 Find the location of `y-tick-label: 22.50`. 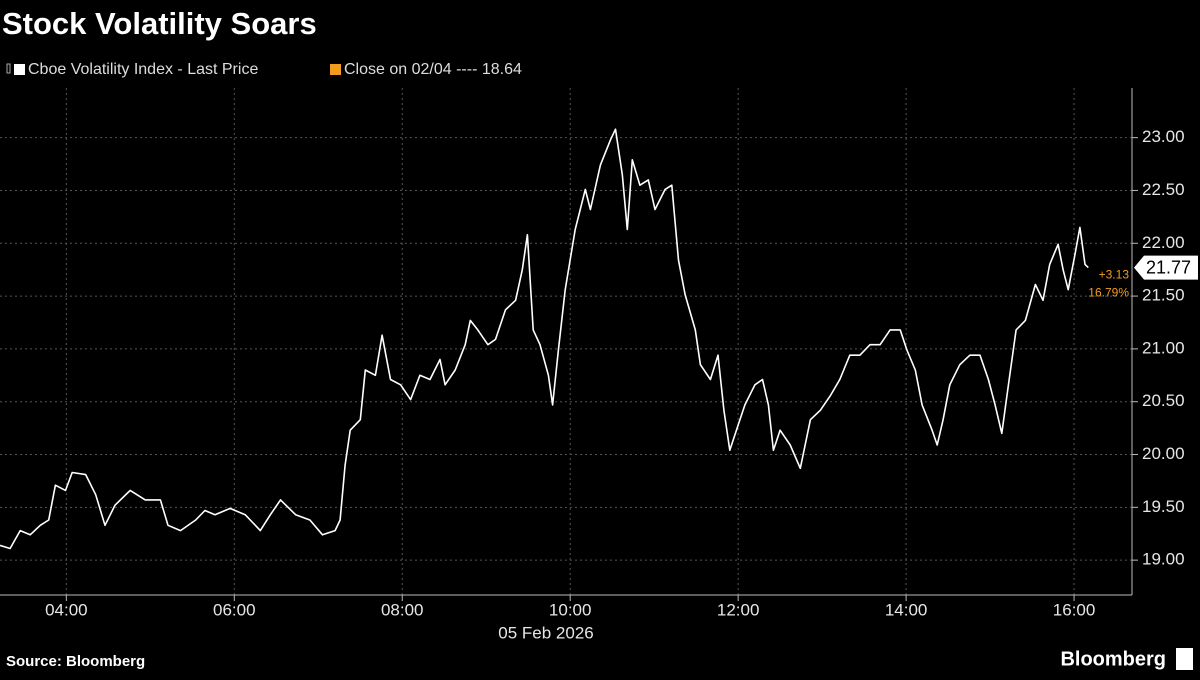

y-tick-label: 22.50 is located at coordinates (1163, 189).